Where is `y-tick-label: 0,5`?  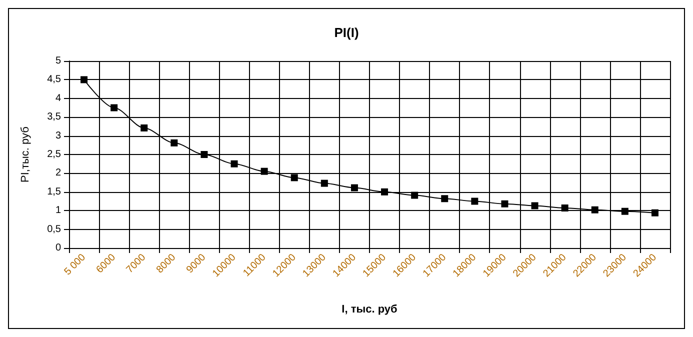
y-tick-label: 0,5 is located at coordinates (54, 229).